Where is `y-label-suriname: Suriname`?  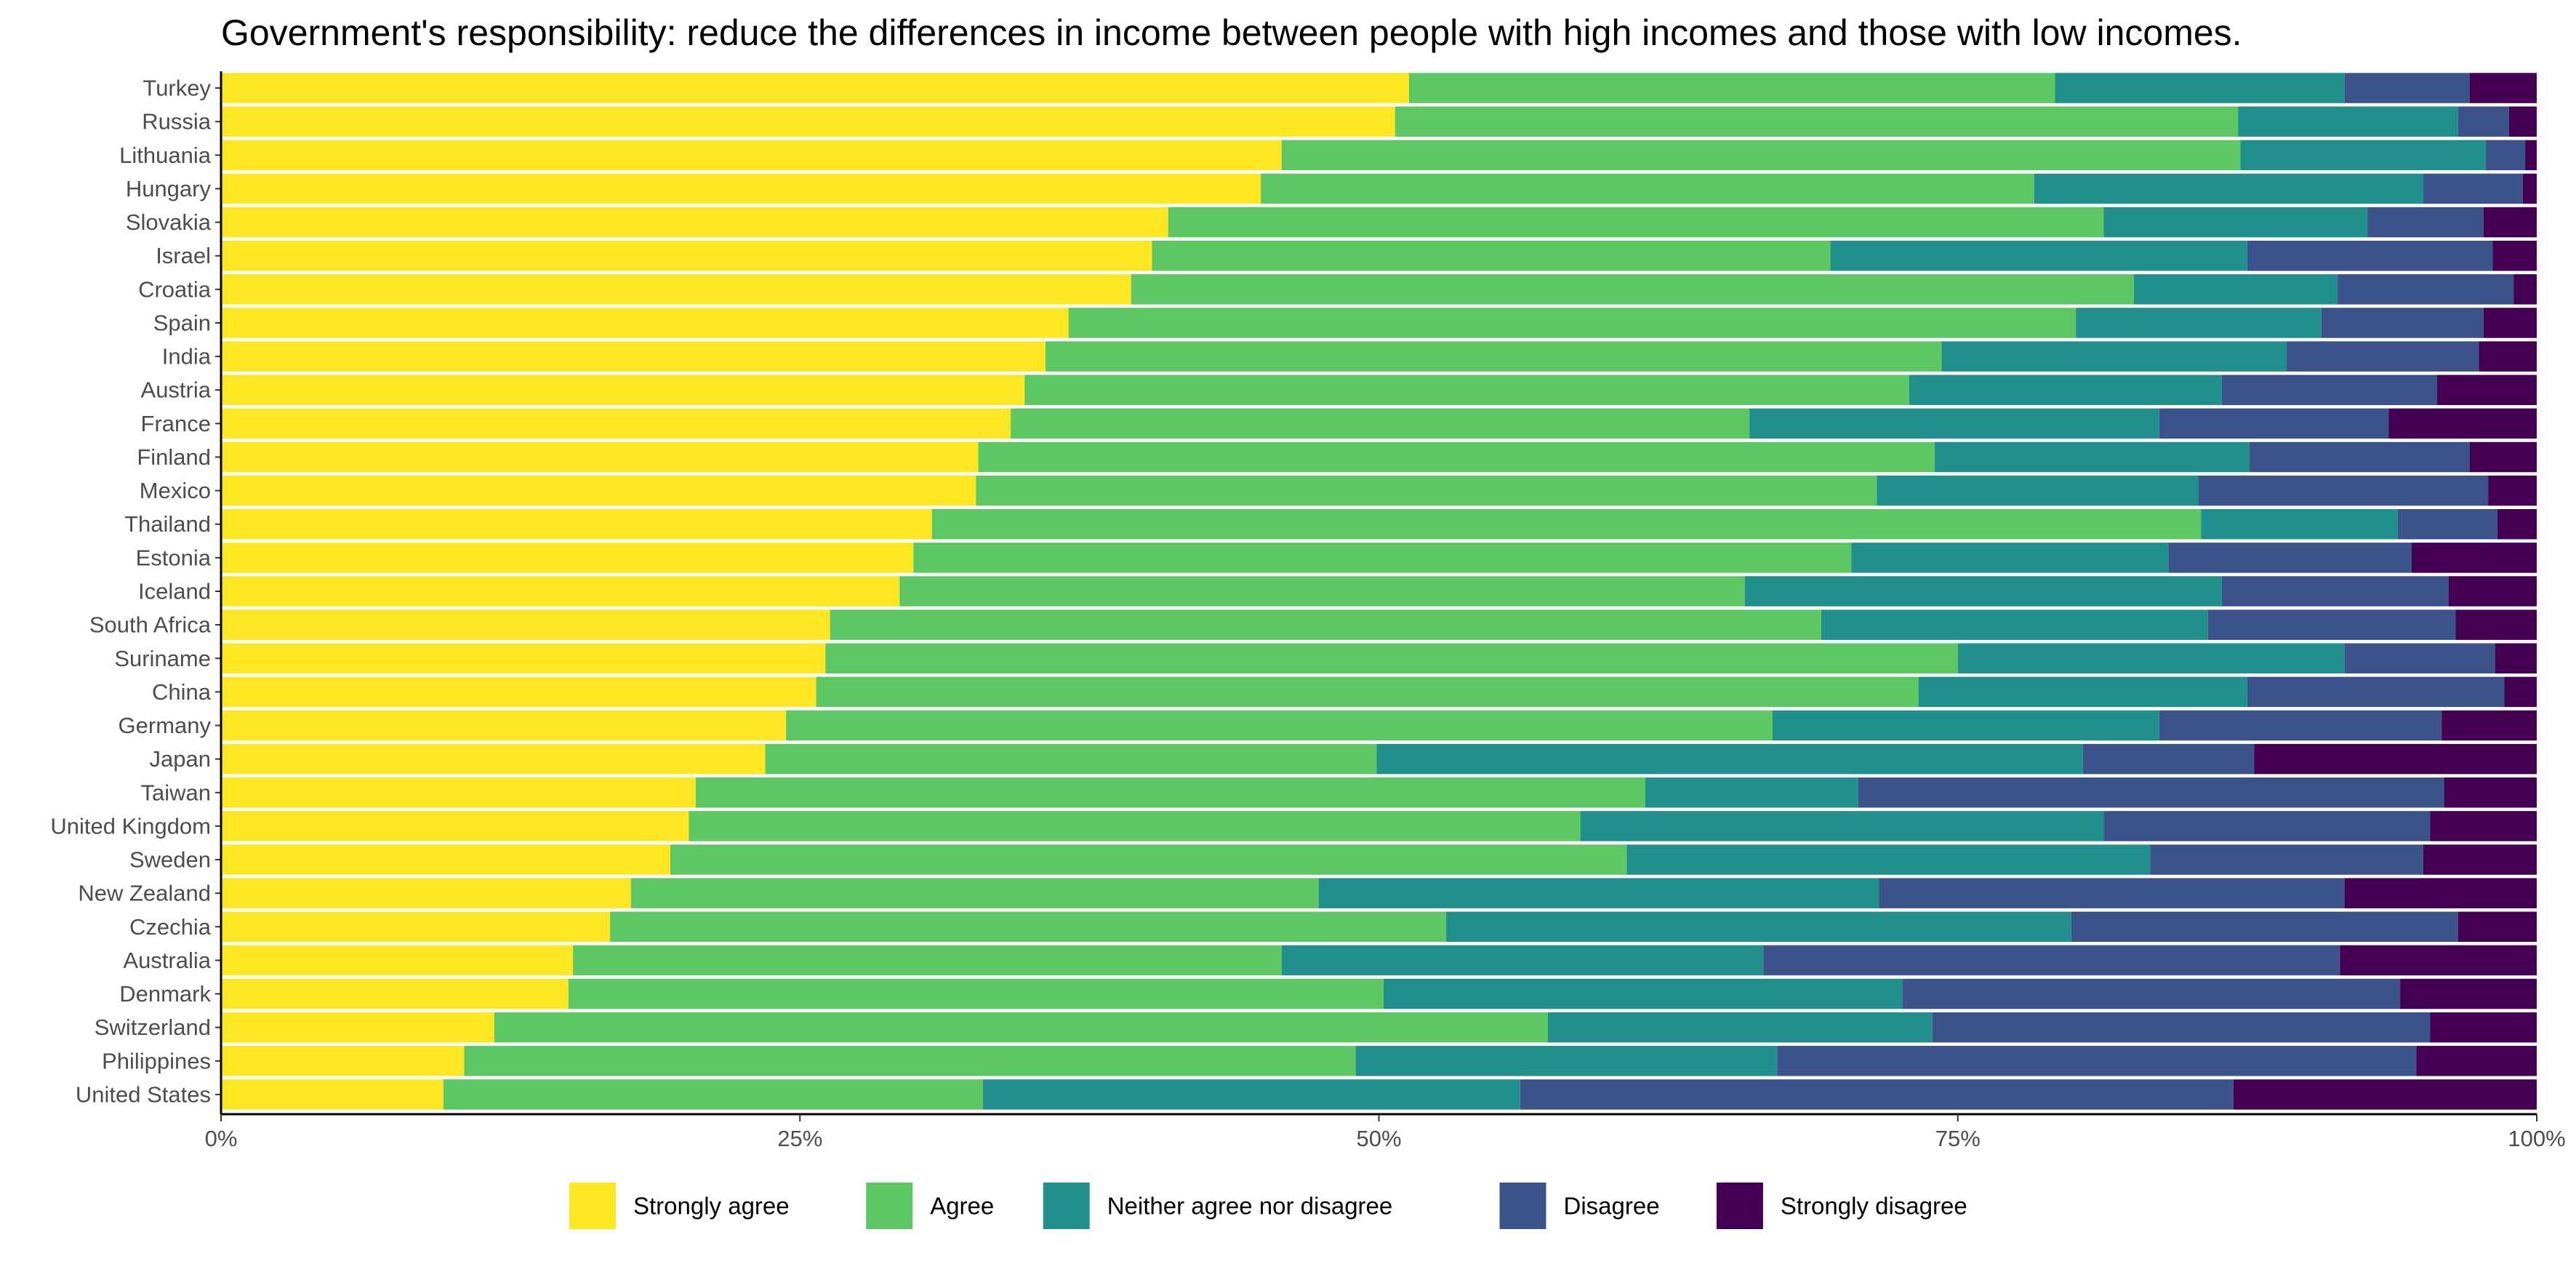 y-label-suriname: Suriname is located at coordinates (162, 658).